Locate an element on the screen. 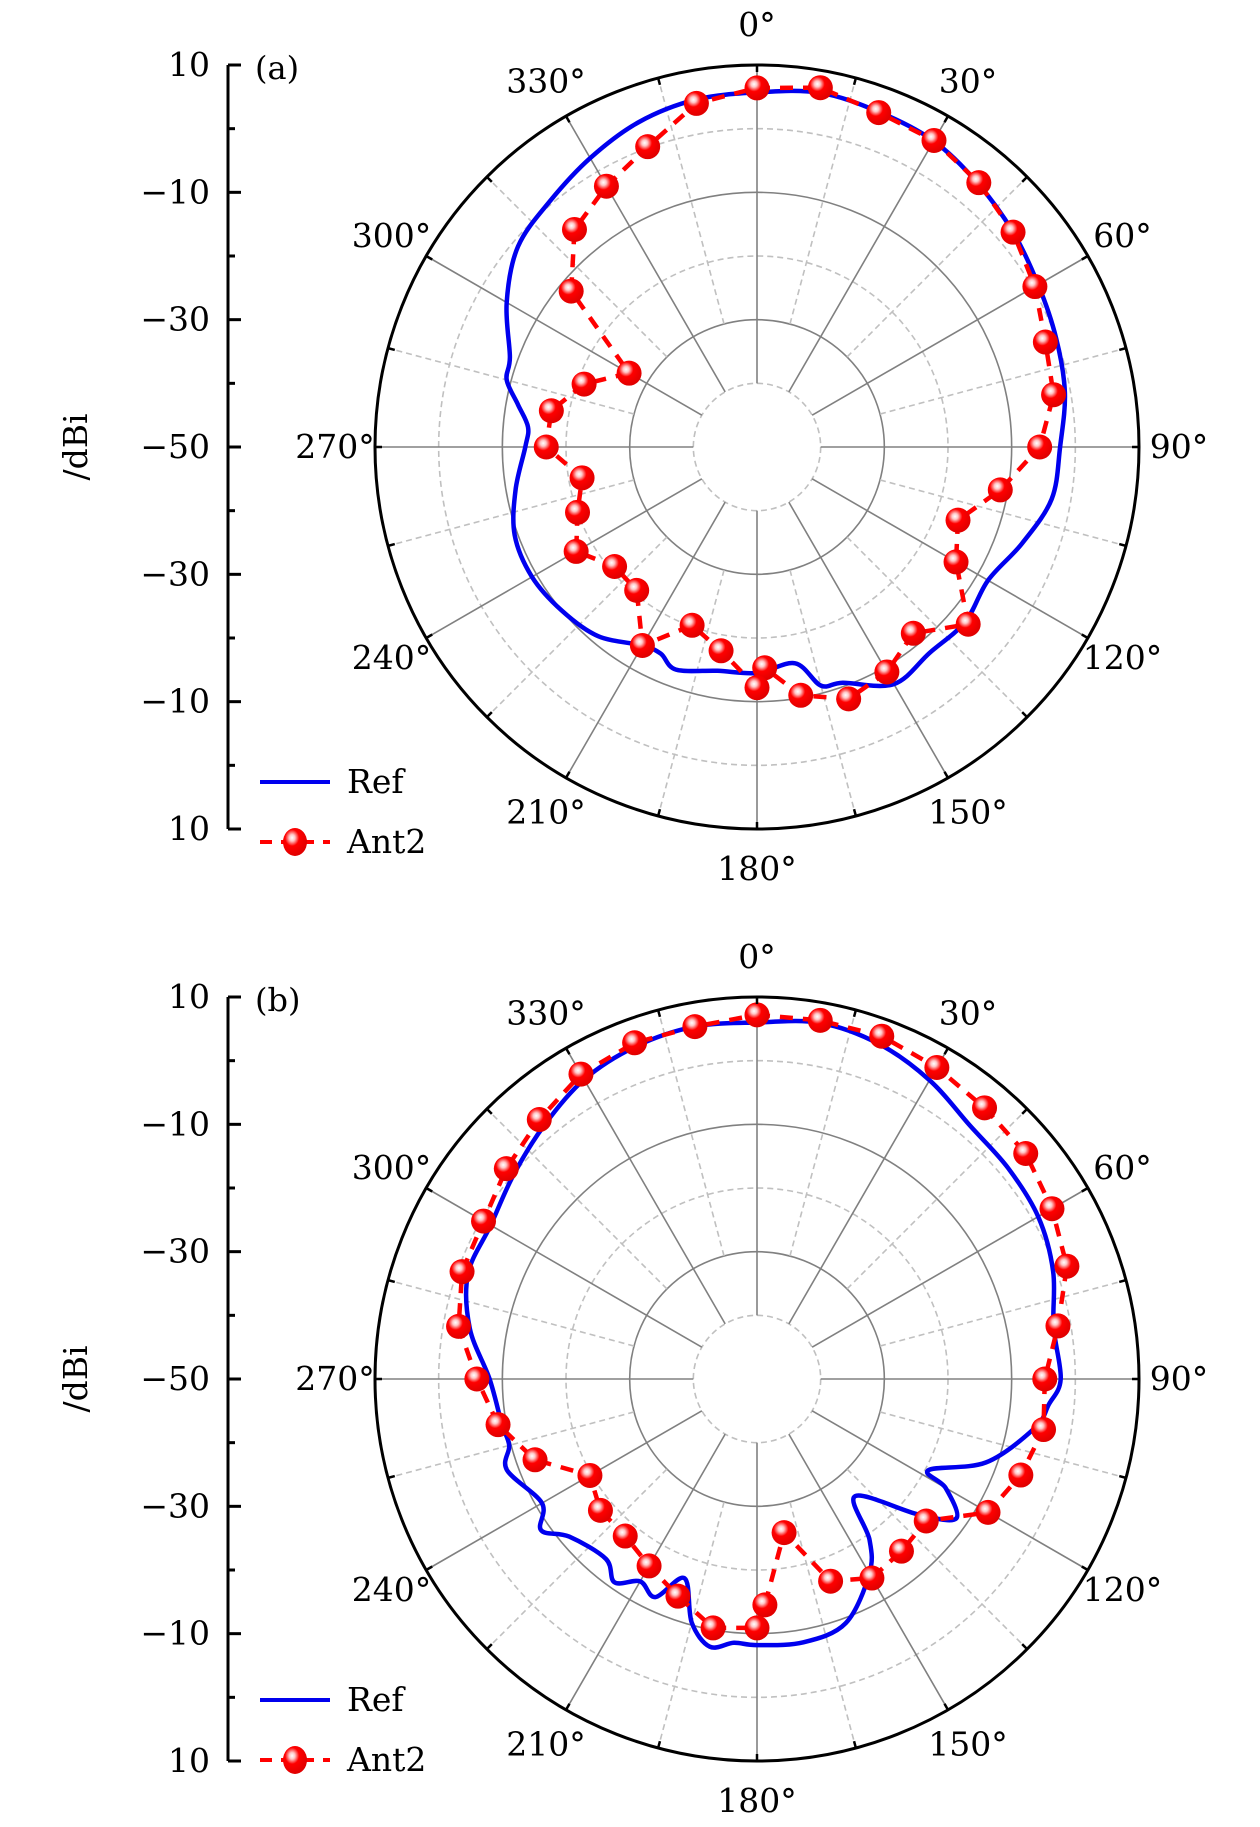 This screenshot has height=1827, width=1260. angle-tick-label: 150° is located at coordinates (968, 1743).